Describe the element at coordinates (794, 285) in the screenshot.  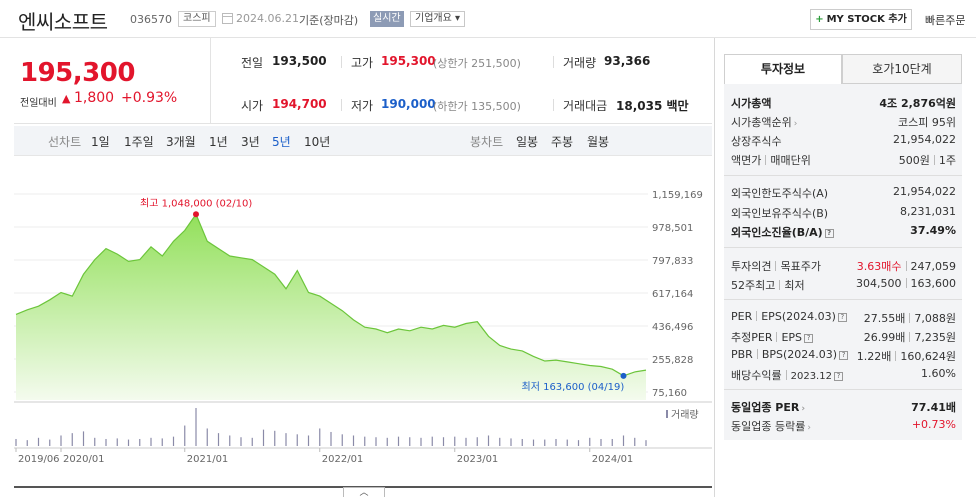
I see `week52-low-label: 최저` at that location.